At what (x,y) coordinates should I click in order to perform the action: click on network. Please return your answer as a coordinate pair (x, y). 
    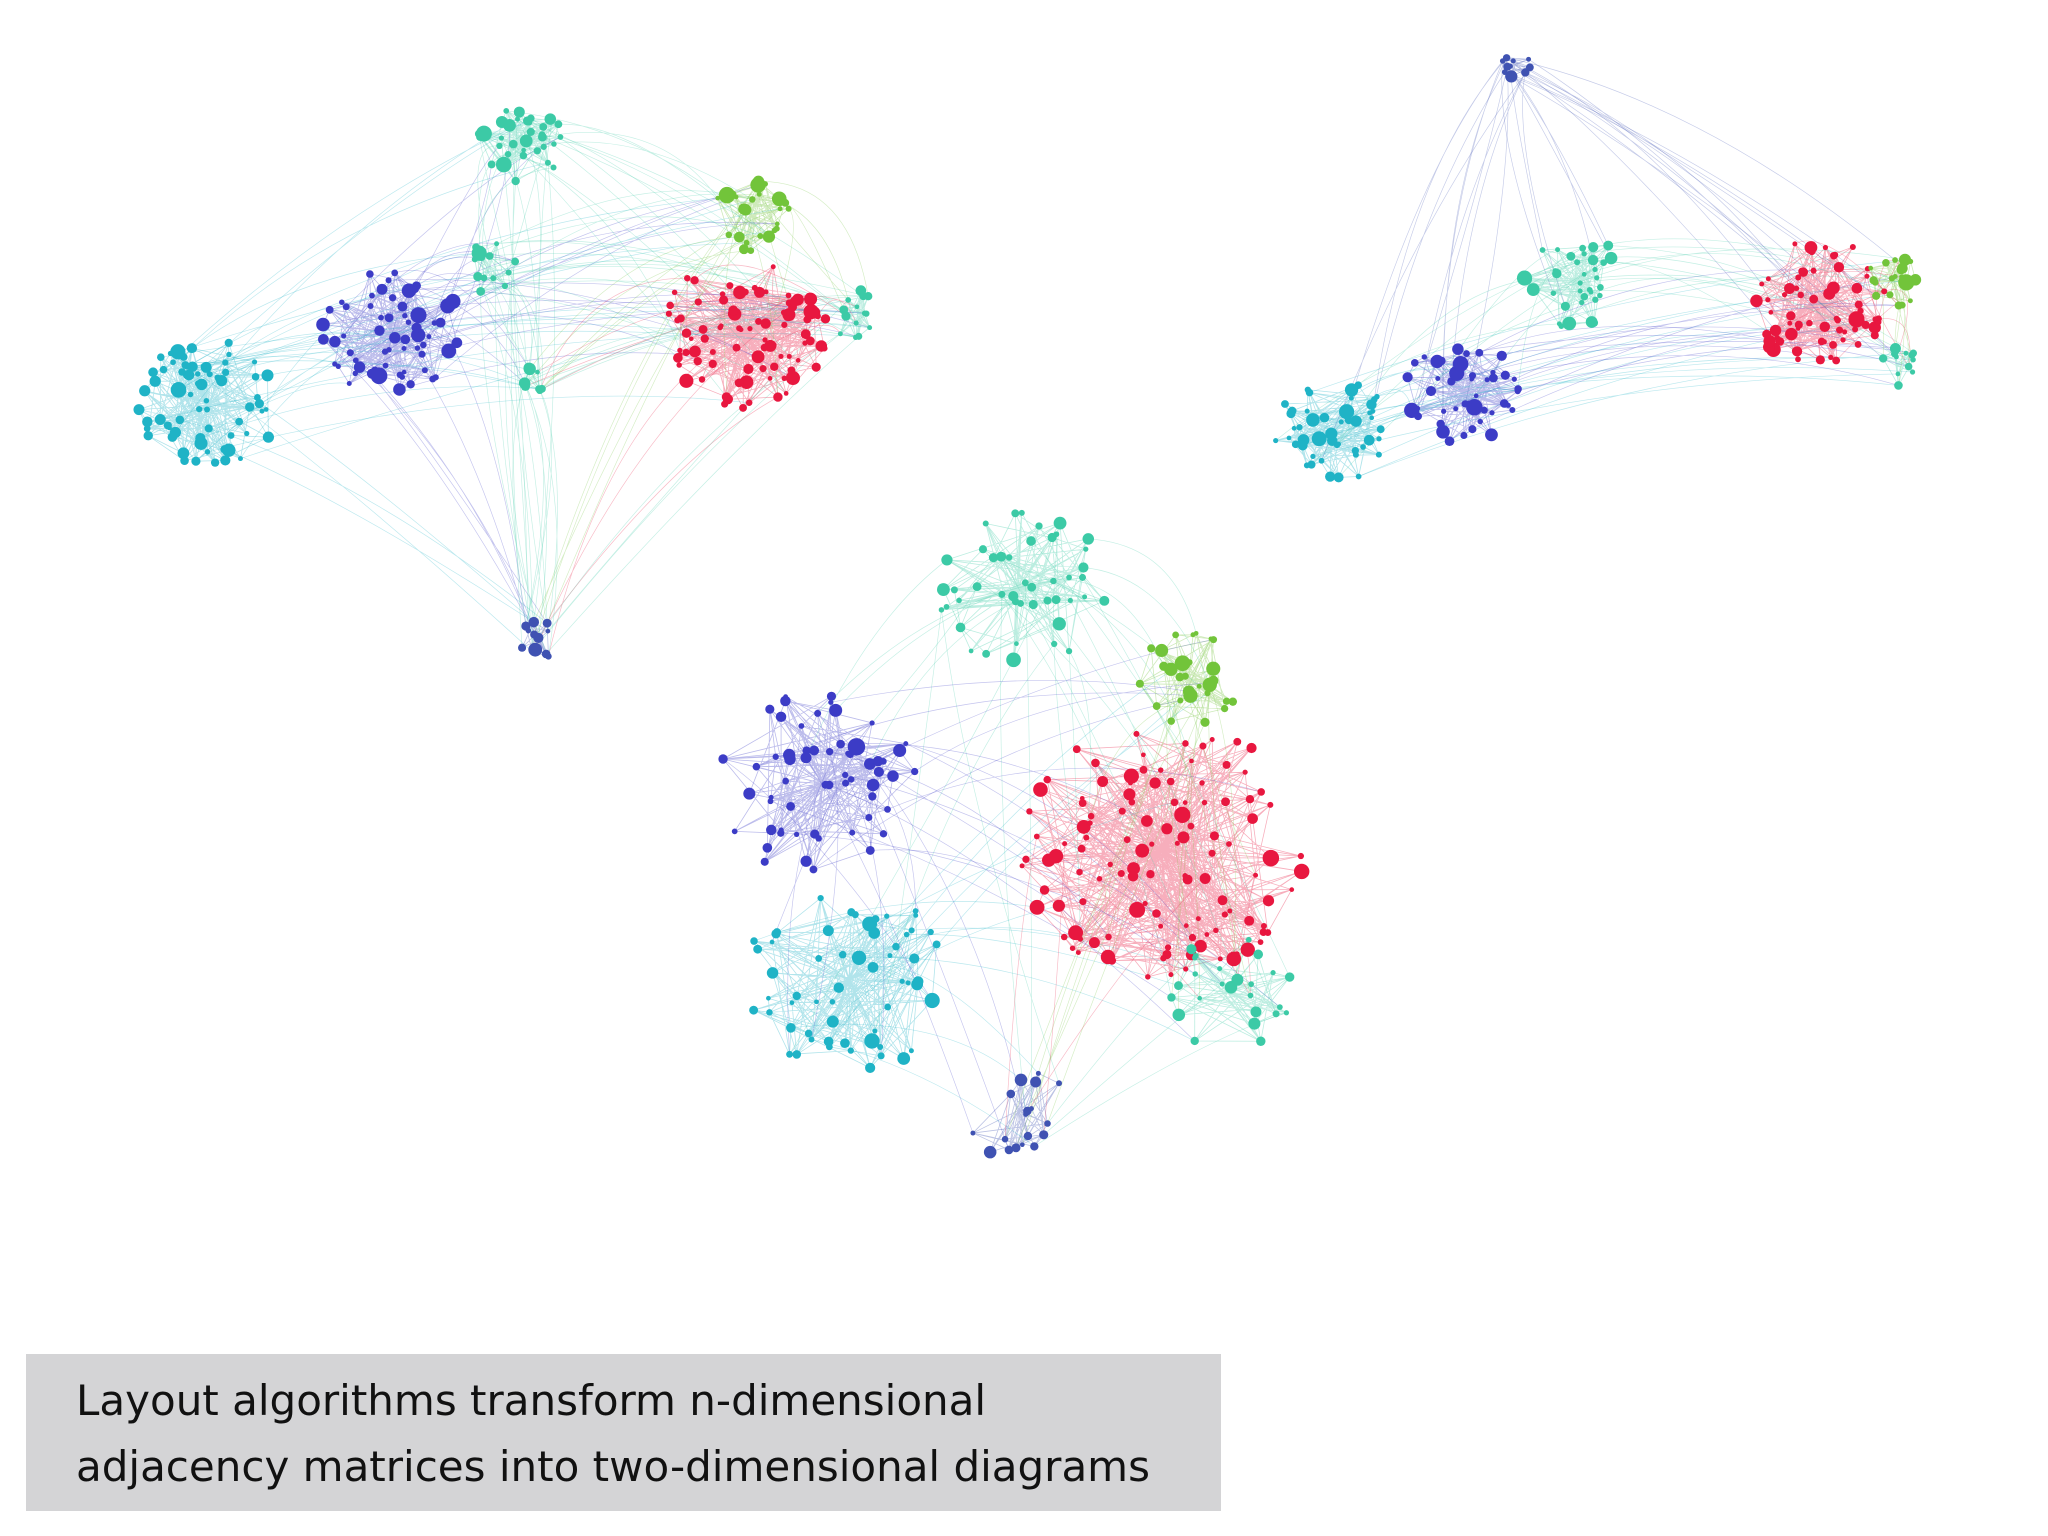
    Looking at the image, I should click on (503, 383).